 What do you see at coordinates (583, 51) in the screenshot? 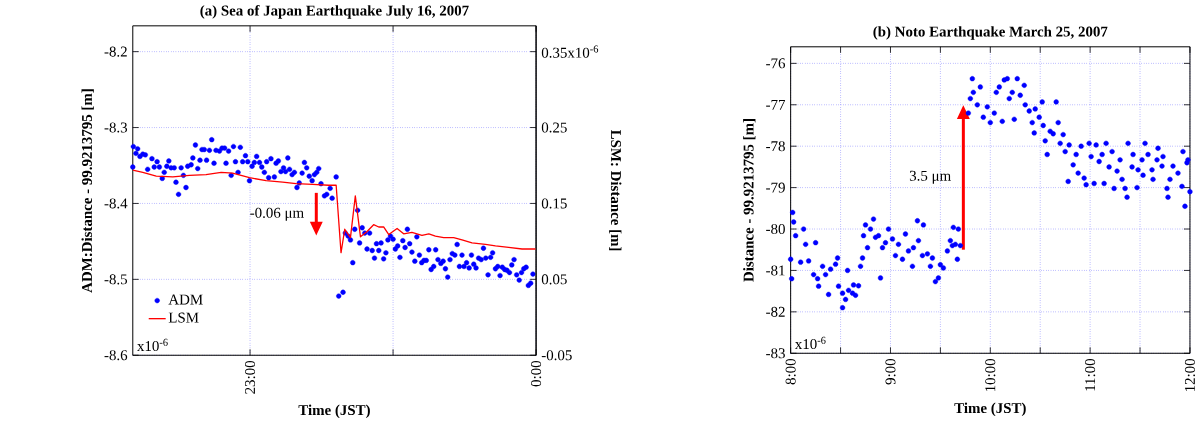
I see `text: x10$^{-6}$` at bounding box center [583, 51].